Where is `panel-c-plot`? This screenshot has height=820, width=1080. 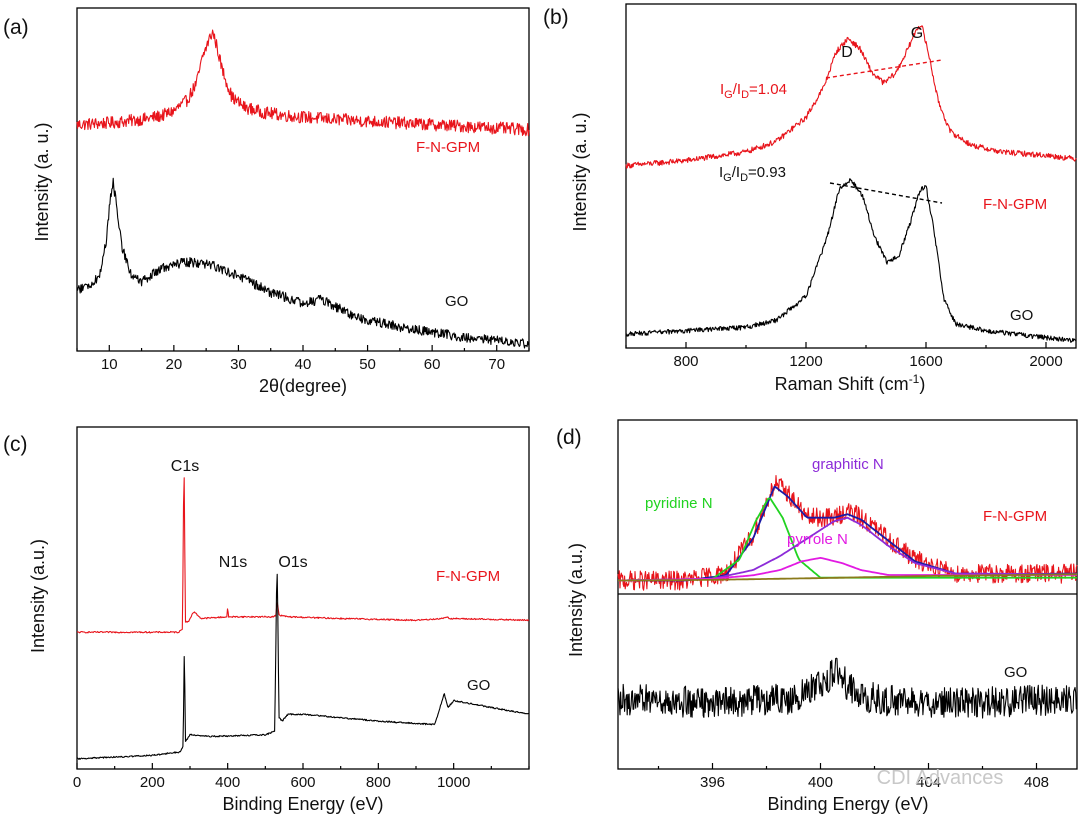
panel-c-plot is located at coordinates (303, 618).